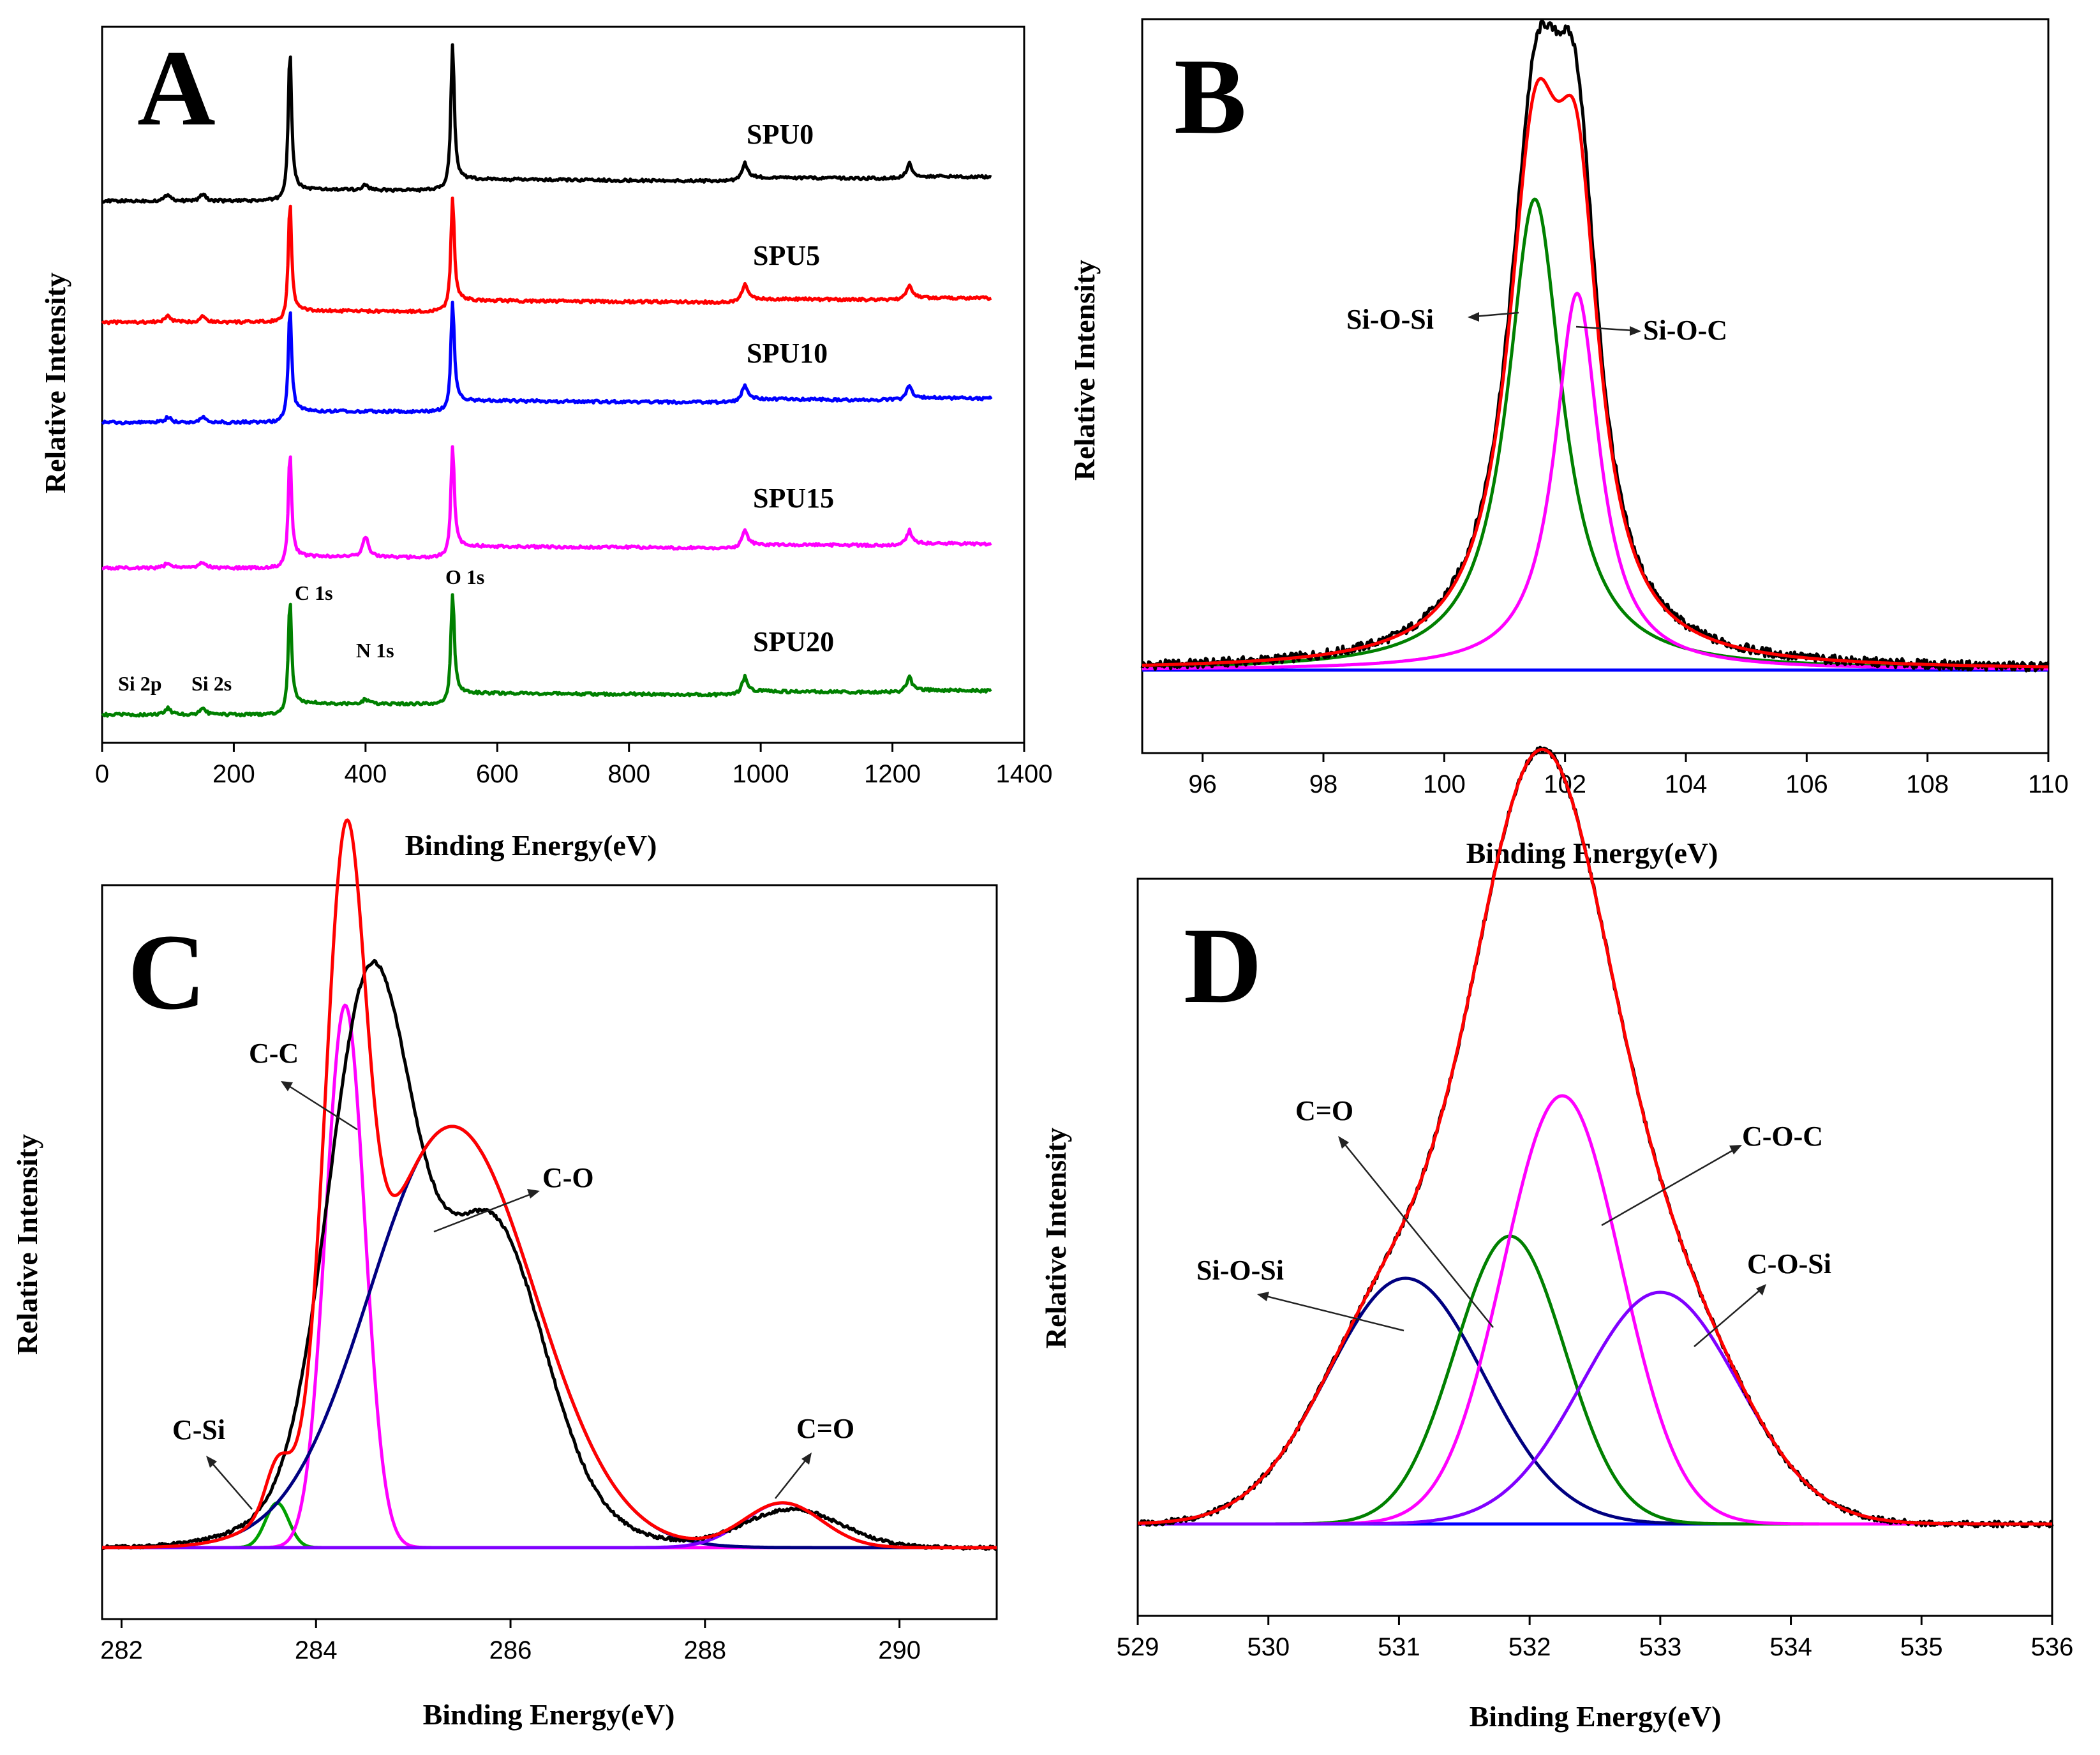 The height and width of the screenshot is (1755, 2100). I want to click on panel-a-xtick-label: 1200, so click(892, 774).